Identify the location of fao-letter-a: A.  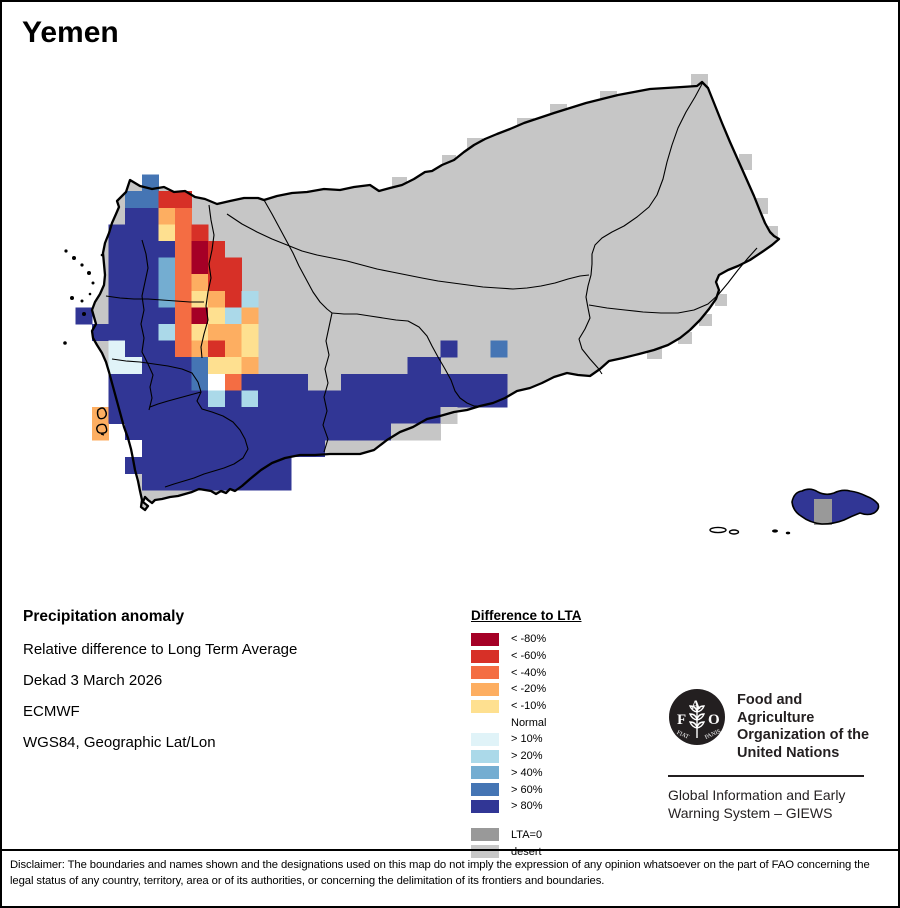
(696, 704).